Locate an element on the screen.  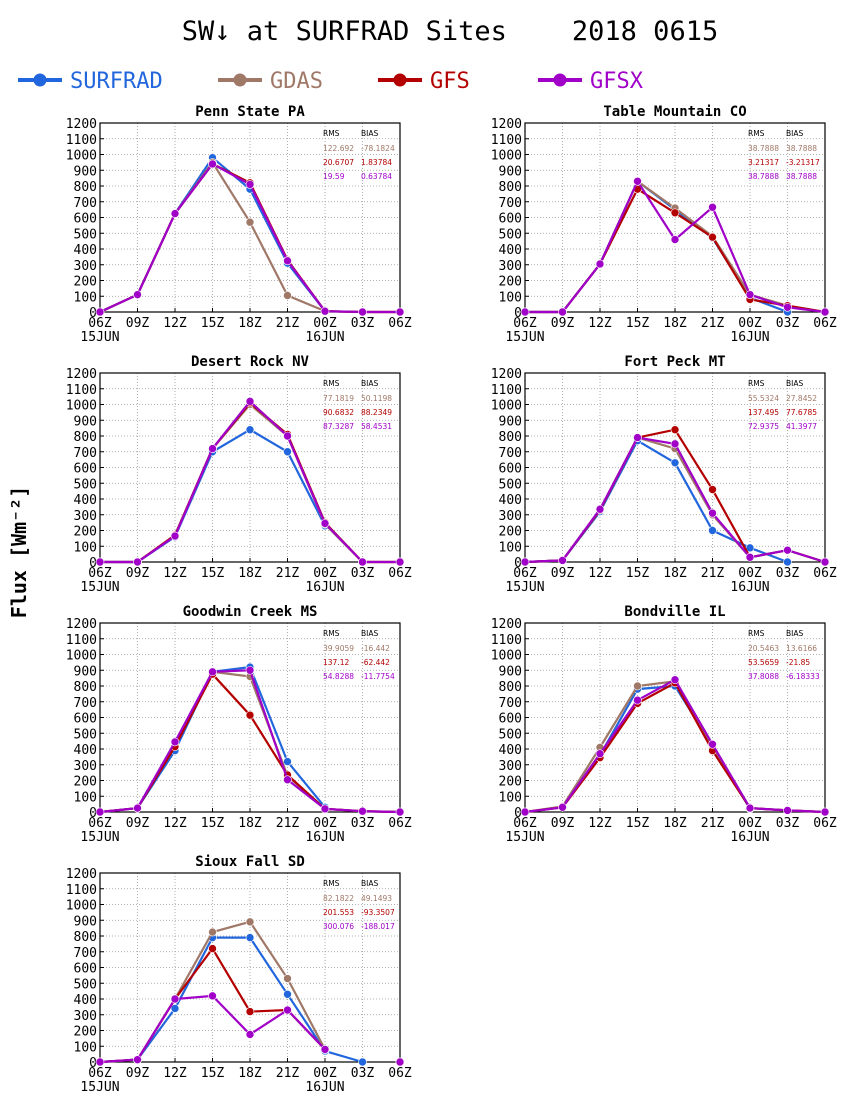
stats-bias-value: -6.18333 is located at coordinates (803, 676).